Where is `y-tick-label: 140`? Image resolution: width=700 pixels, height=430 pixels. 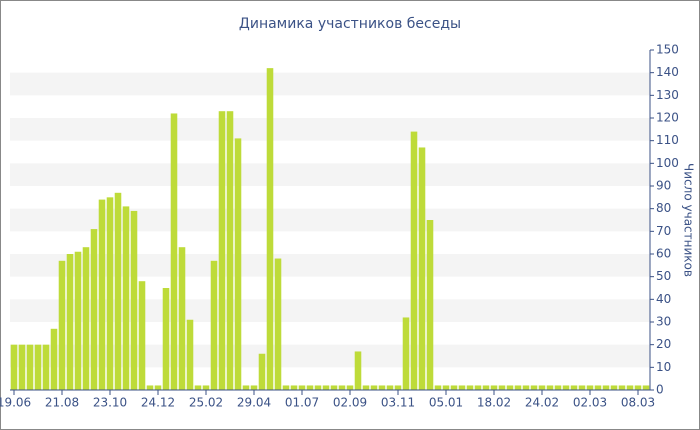 y-tick-label: 140 is located at coordinates (667, 72).